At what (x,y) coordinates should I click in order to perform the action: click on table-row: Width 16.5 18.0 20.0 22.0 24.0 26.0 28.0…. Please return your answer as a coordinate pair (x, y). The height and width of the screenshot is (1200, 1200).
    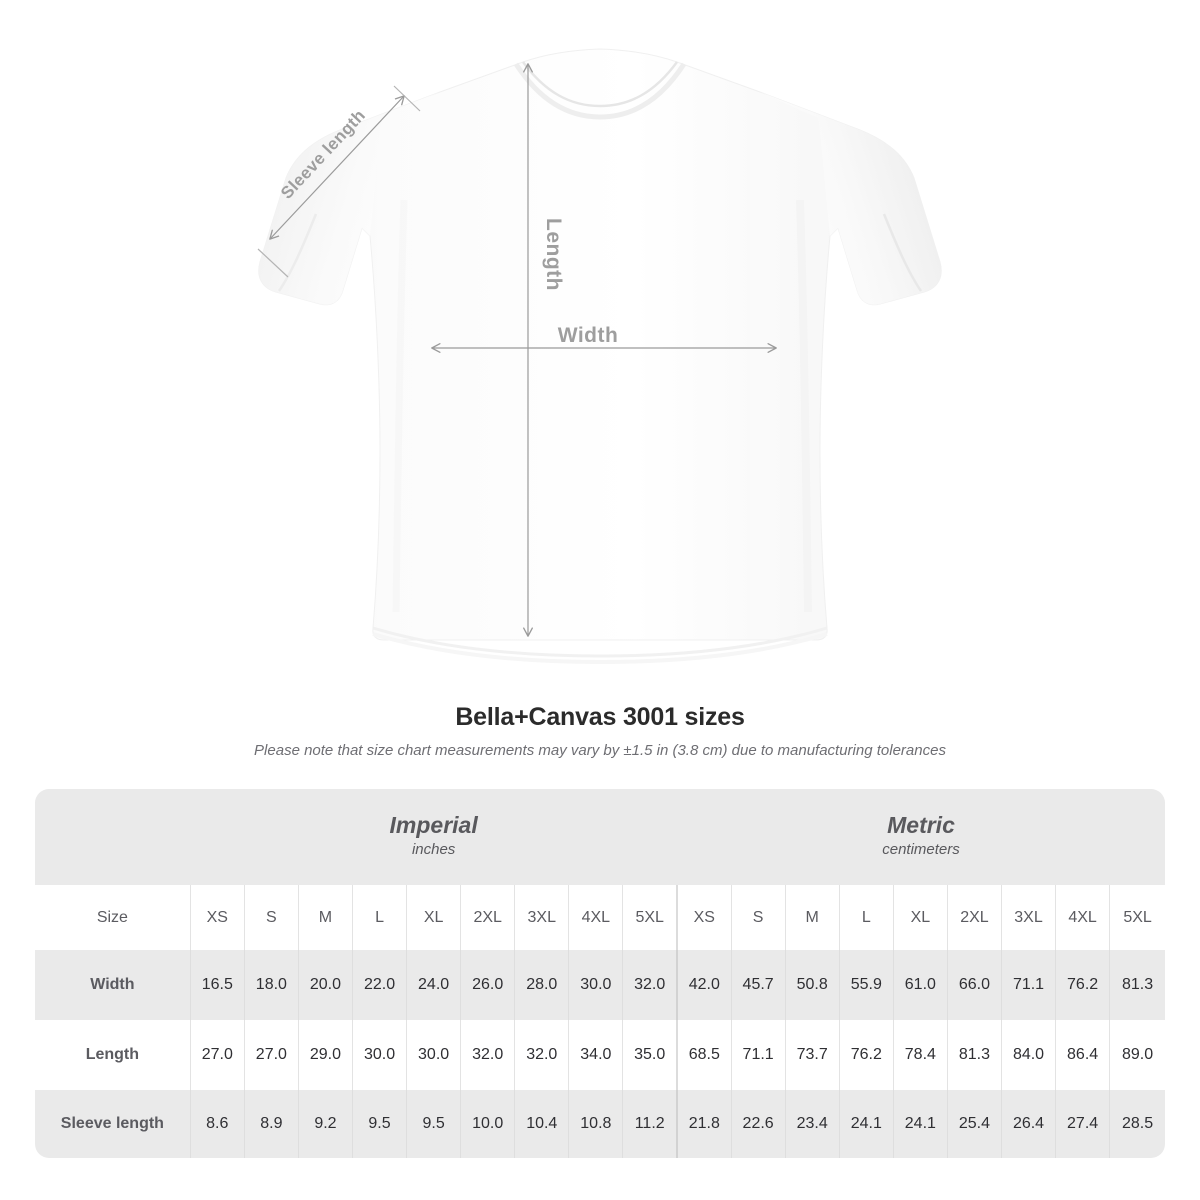
    Looking at the image, I should click on (600, 985).